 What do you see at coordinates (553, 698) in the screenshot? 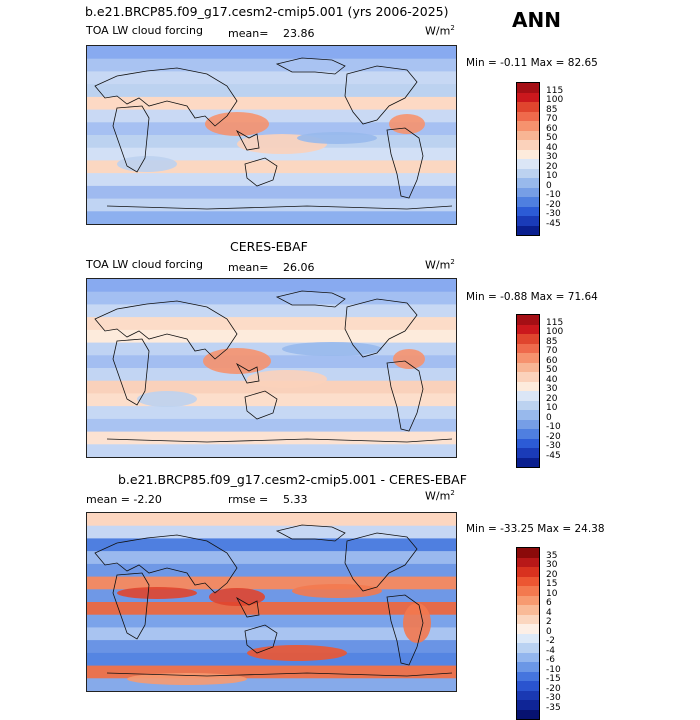
I see `colorbar-tick-label: -30` at bounding box center [553, 698].